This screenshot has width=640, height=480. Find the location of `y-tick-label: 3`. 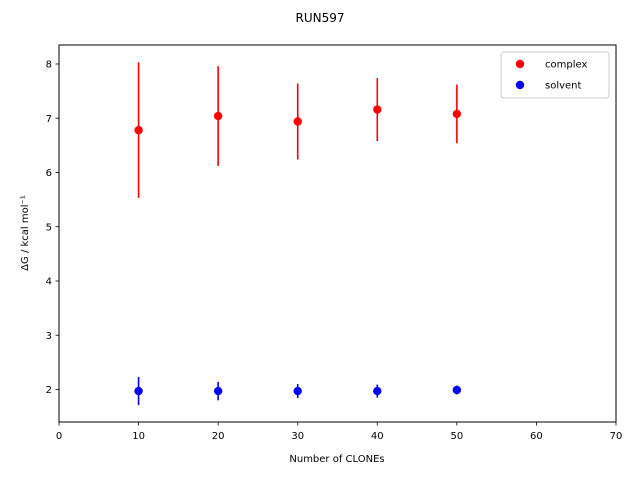

y-tick-label: 3 is located at coordinates (49, 336).